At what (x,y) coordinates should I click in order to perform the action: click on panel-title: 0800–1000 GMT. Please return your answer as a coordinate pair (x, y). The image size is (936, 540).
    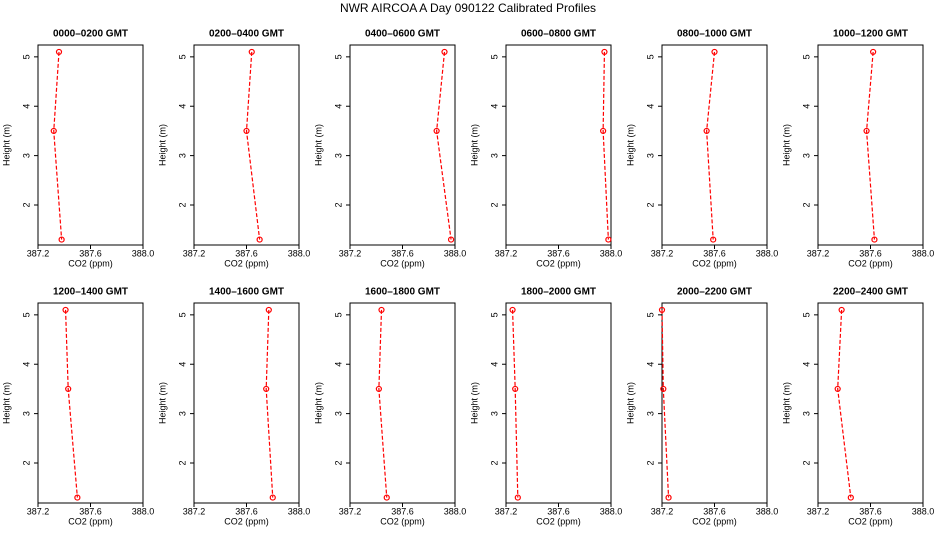
    Looking at the image, I should click on (714, 34).